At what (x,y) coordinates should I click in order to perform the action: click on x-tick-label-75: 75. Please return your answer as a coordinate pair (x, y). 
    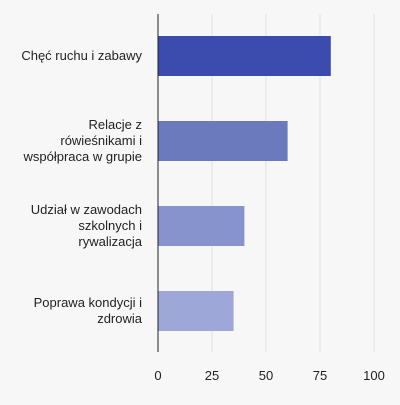
    Looking at the image, I should click on (320, 375).